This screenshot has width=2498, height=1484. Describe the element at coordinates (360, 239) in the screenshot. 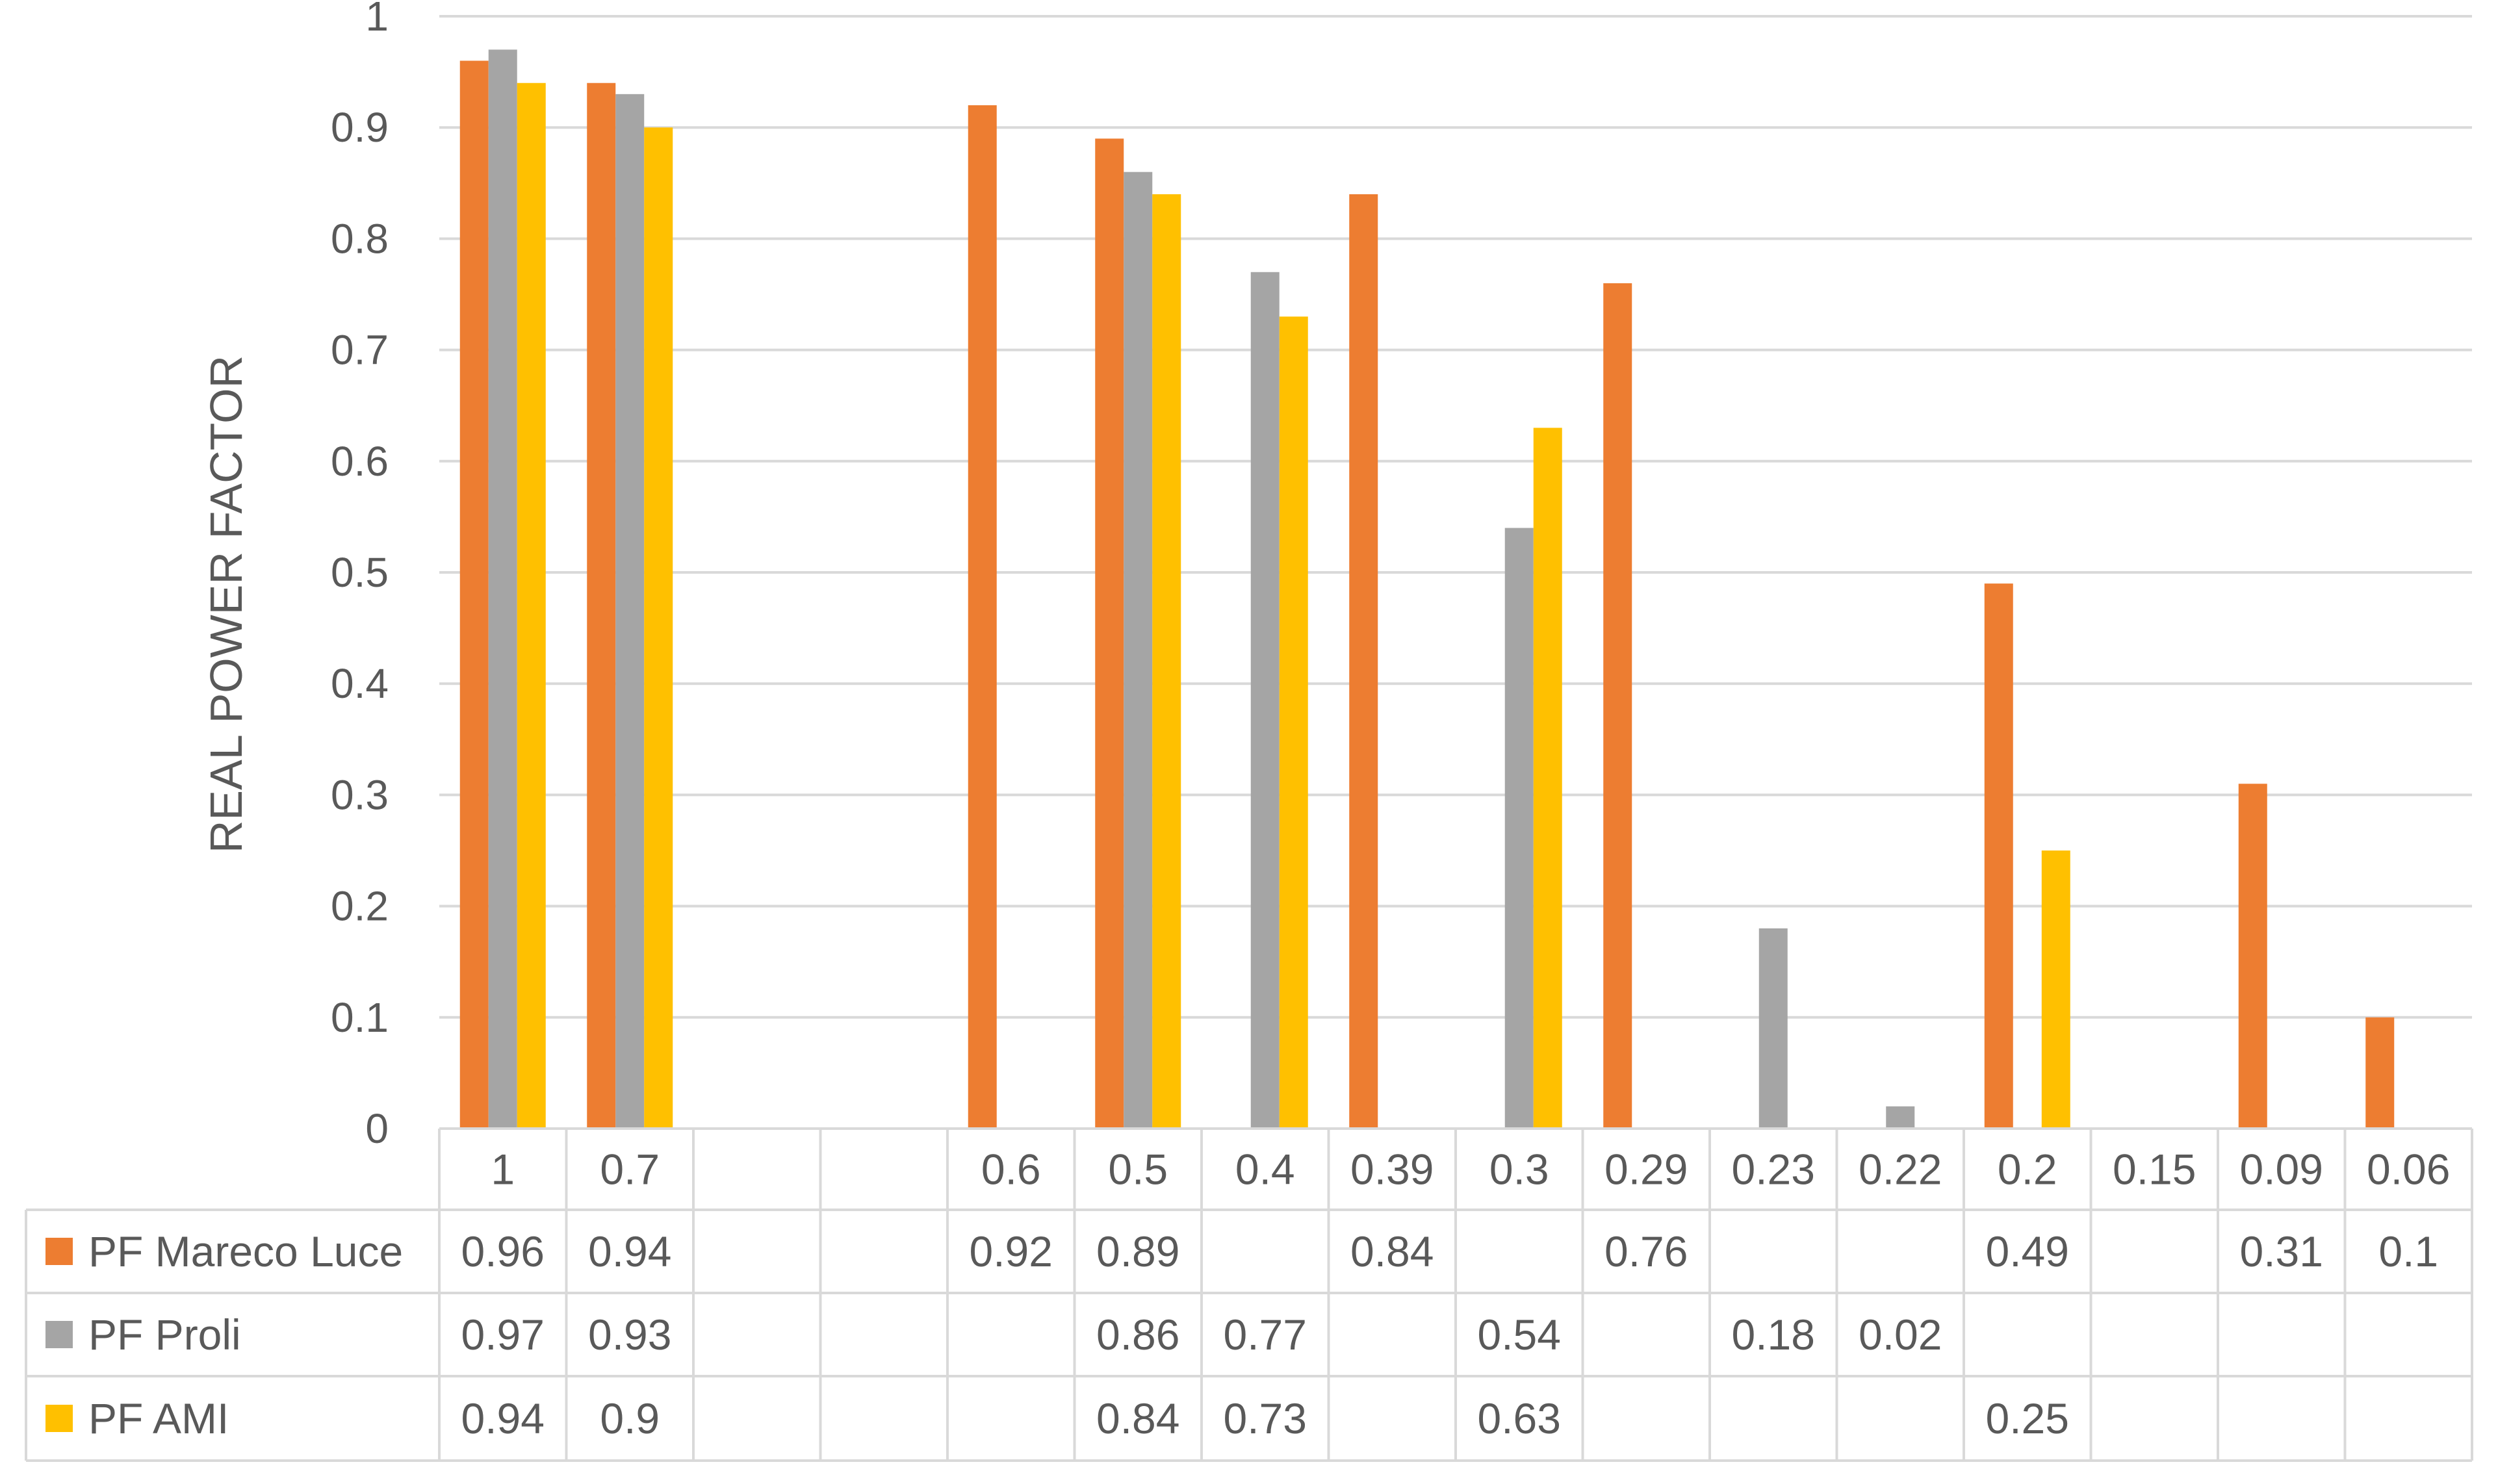

I see `y-tick-label: 0.8` at that location.